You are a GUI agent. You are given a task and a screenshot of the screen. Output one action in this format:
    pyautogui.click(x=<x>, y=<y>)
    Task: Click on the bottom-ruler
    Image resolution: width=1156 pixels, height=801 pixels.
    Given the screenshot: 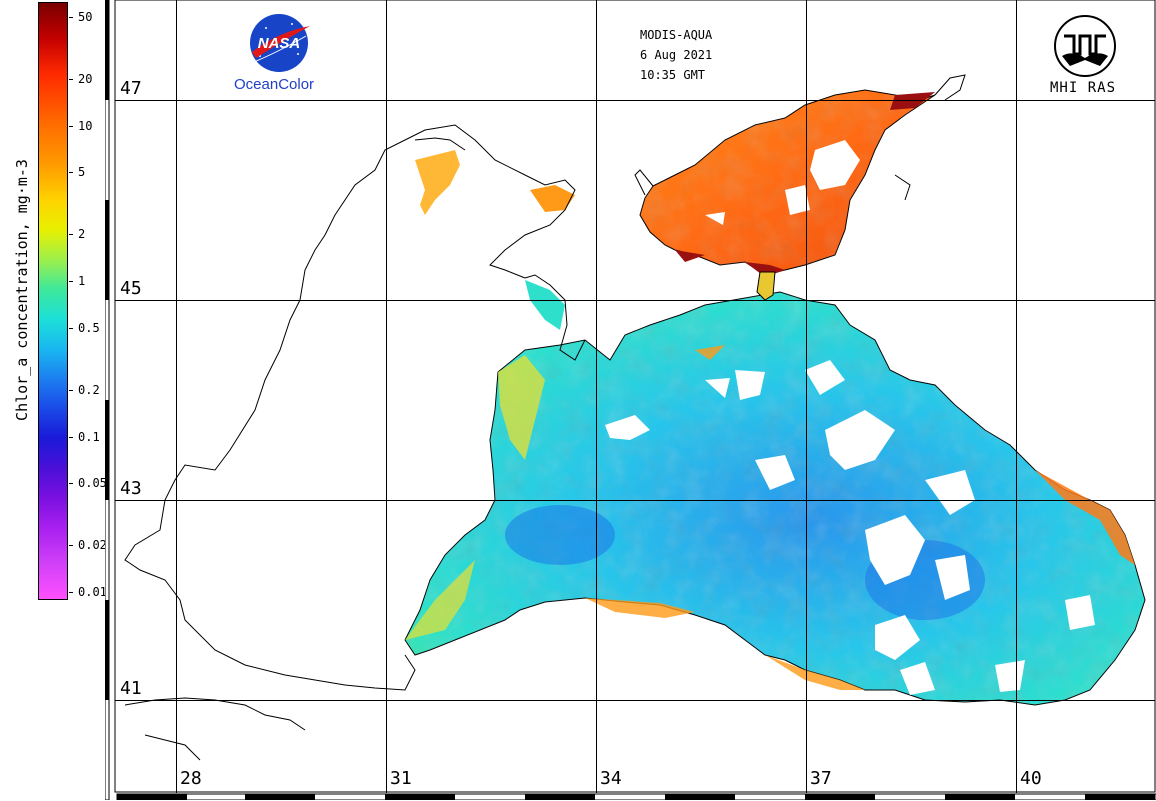 What is the action you would take?
    pyautogui.click(x=636, y=796)
    